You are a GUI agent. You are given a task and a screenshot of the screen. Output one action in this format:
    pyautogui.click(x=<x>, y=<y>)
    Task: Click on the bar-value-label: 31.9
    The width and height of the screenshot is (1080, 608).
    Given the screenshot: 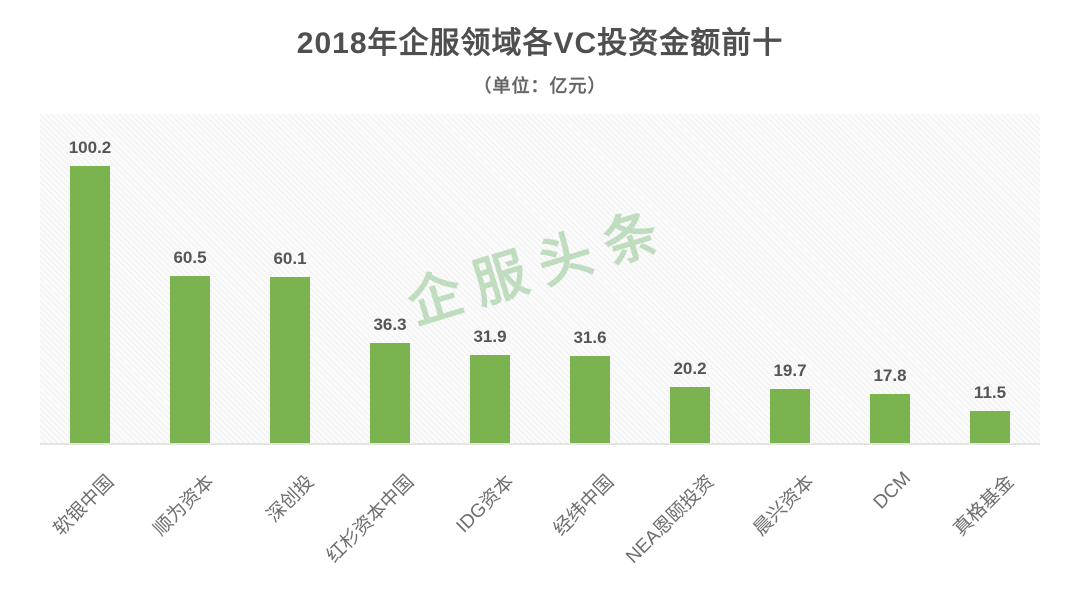 What is the action you would take?
    pyautogui.click(x=490, y=336)
    